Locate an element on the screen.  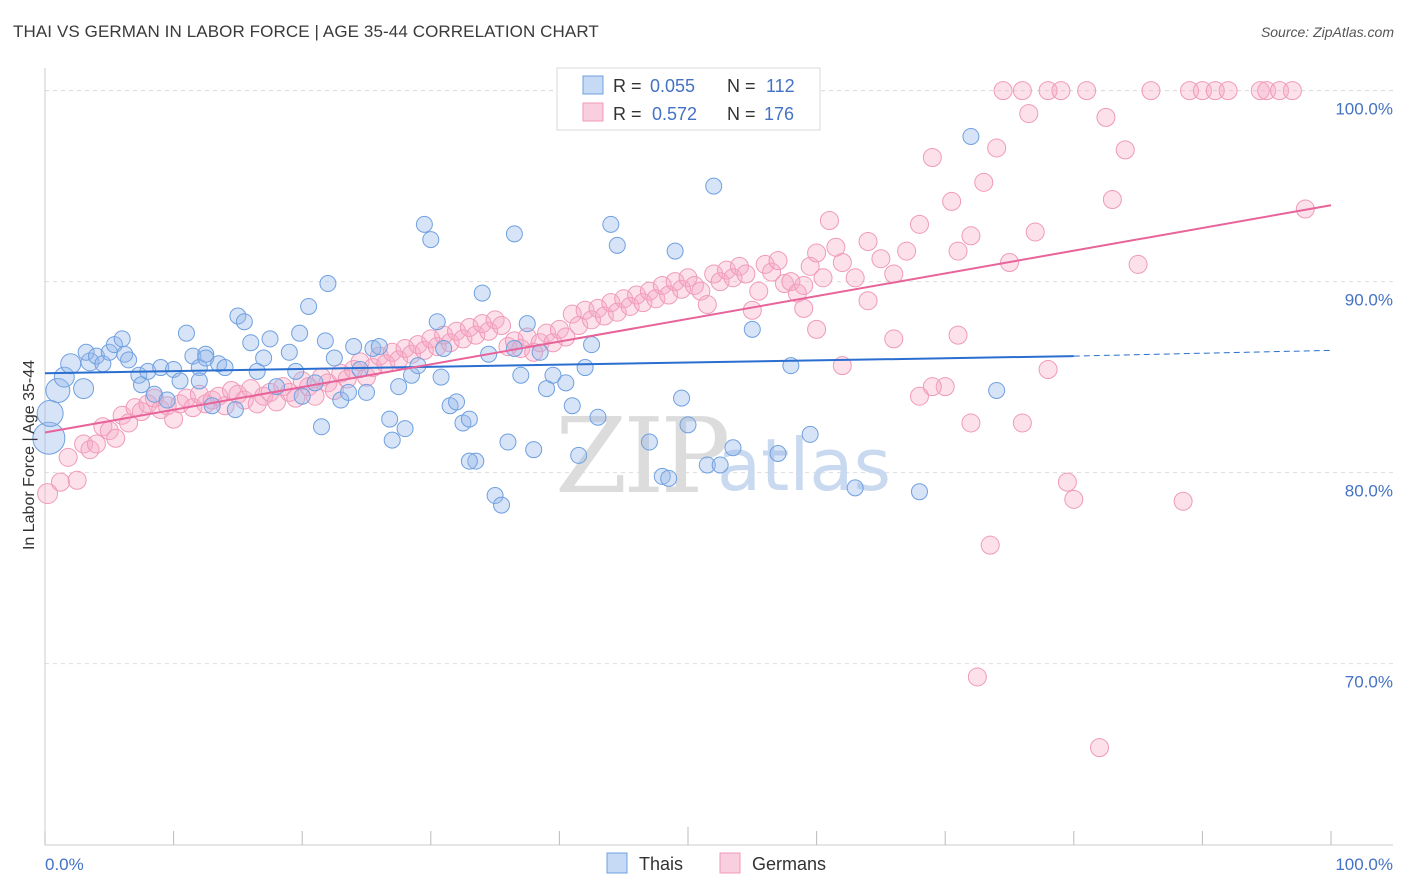
legend-germans-r-value: 0.572 is located at coordinates (674, 114).